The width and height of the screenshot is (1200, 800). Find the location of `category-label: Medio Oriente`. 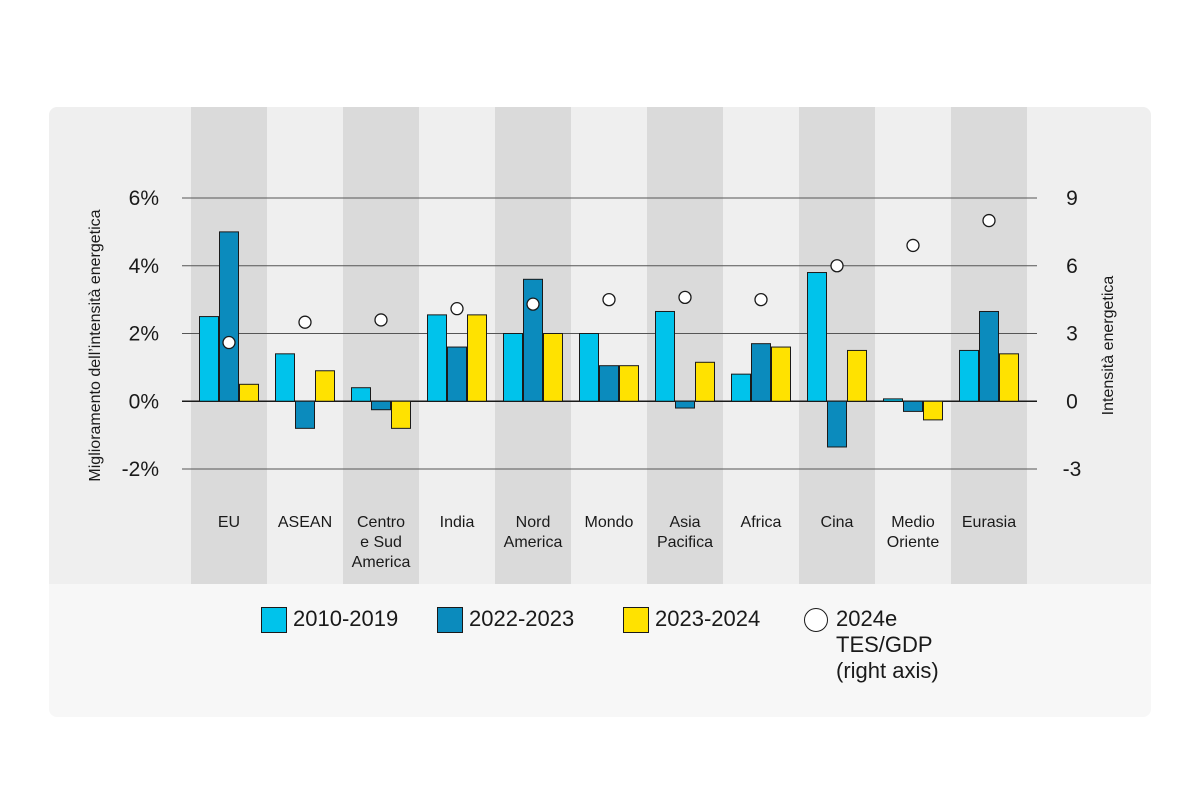

category-label: Medio Oriente is located at coordinates (913, 532).